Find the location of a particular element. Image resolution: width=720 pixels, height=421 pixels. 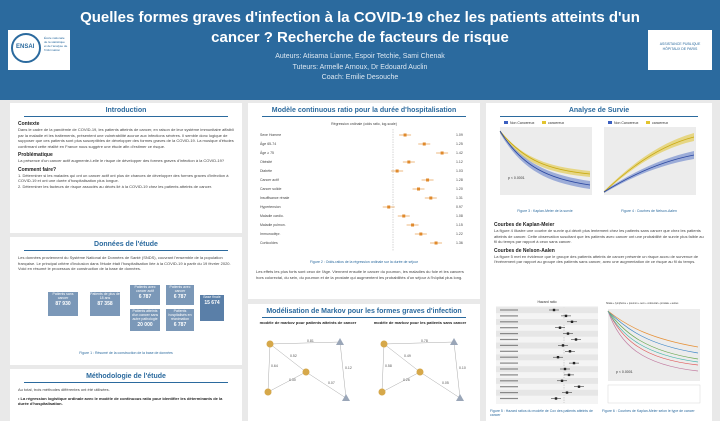

na-caption: Figure 4 : Courbes de Nelson-Aalen is located at coordinates (649, 211).